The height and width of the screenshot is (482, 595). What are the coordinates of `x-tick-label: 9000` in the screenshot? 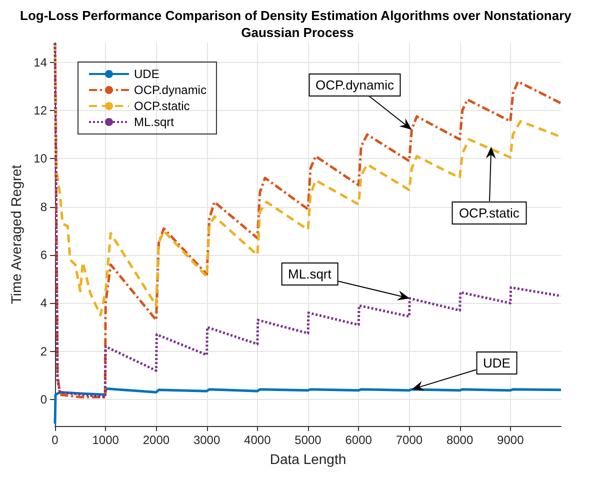 It's located at (510, 440).